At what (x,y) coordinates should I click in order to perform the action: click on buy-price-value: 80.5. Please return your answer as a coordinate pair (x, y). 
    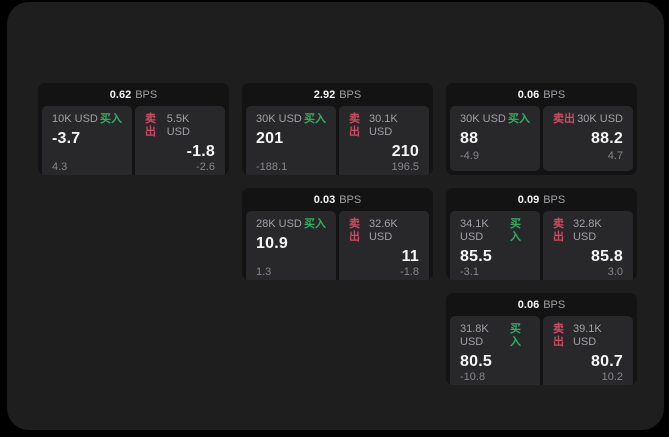
    Looking at the image, I should click on (476, 361).